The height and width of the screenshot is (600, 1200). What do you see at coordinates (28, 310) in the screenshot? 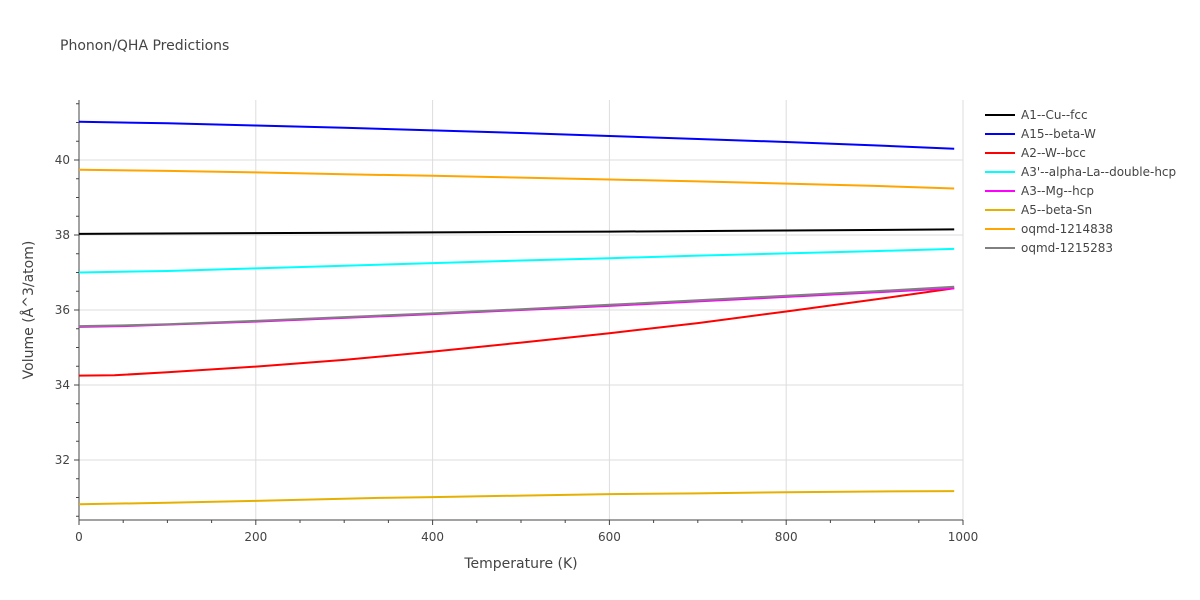
I see `y-axis-label: Volume (Å^3/atom)` at bounding box center [28, 310].